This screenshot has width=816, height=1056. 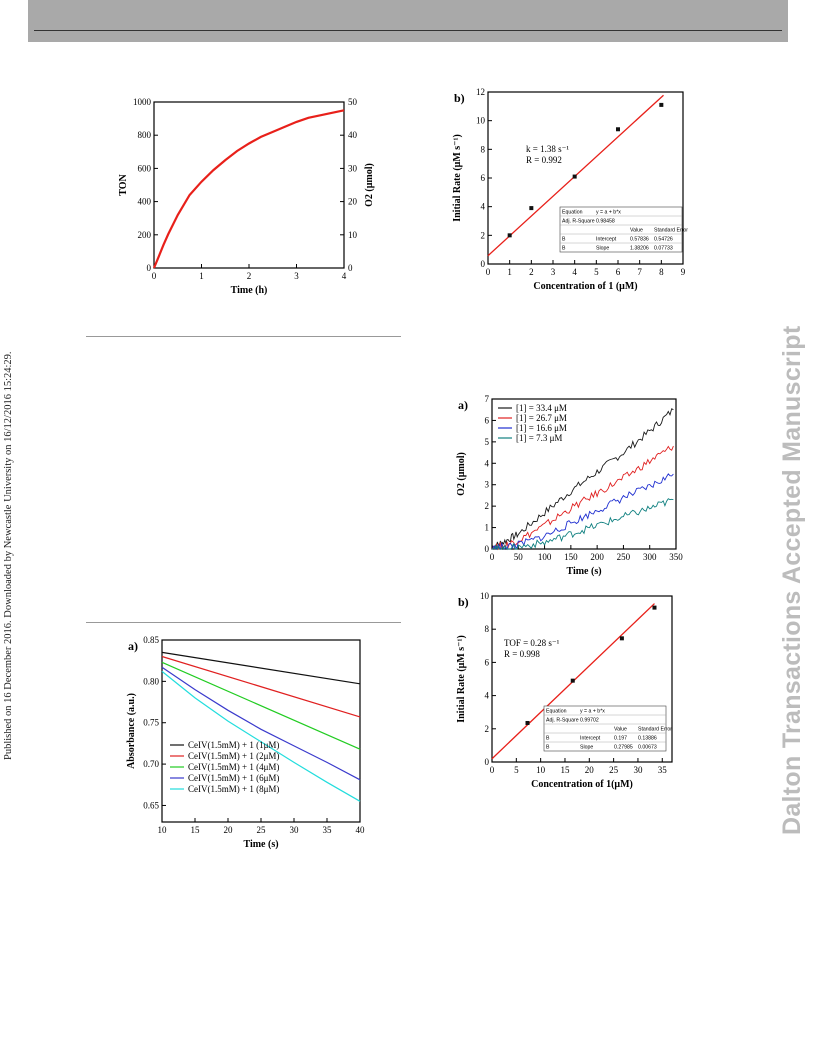 I want to click on rate2-fit-table-cell: Intercept, so click(x=590, y=738).